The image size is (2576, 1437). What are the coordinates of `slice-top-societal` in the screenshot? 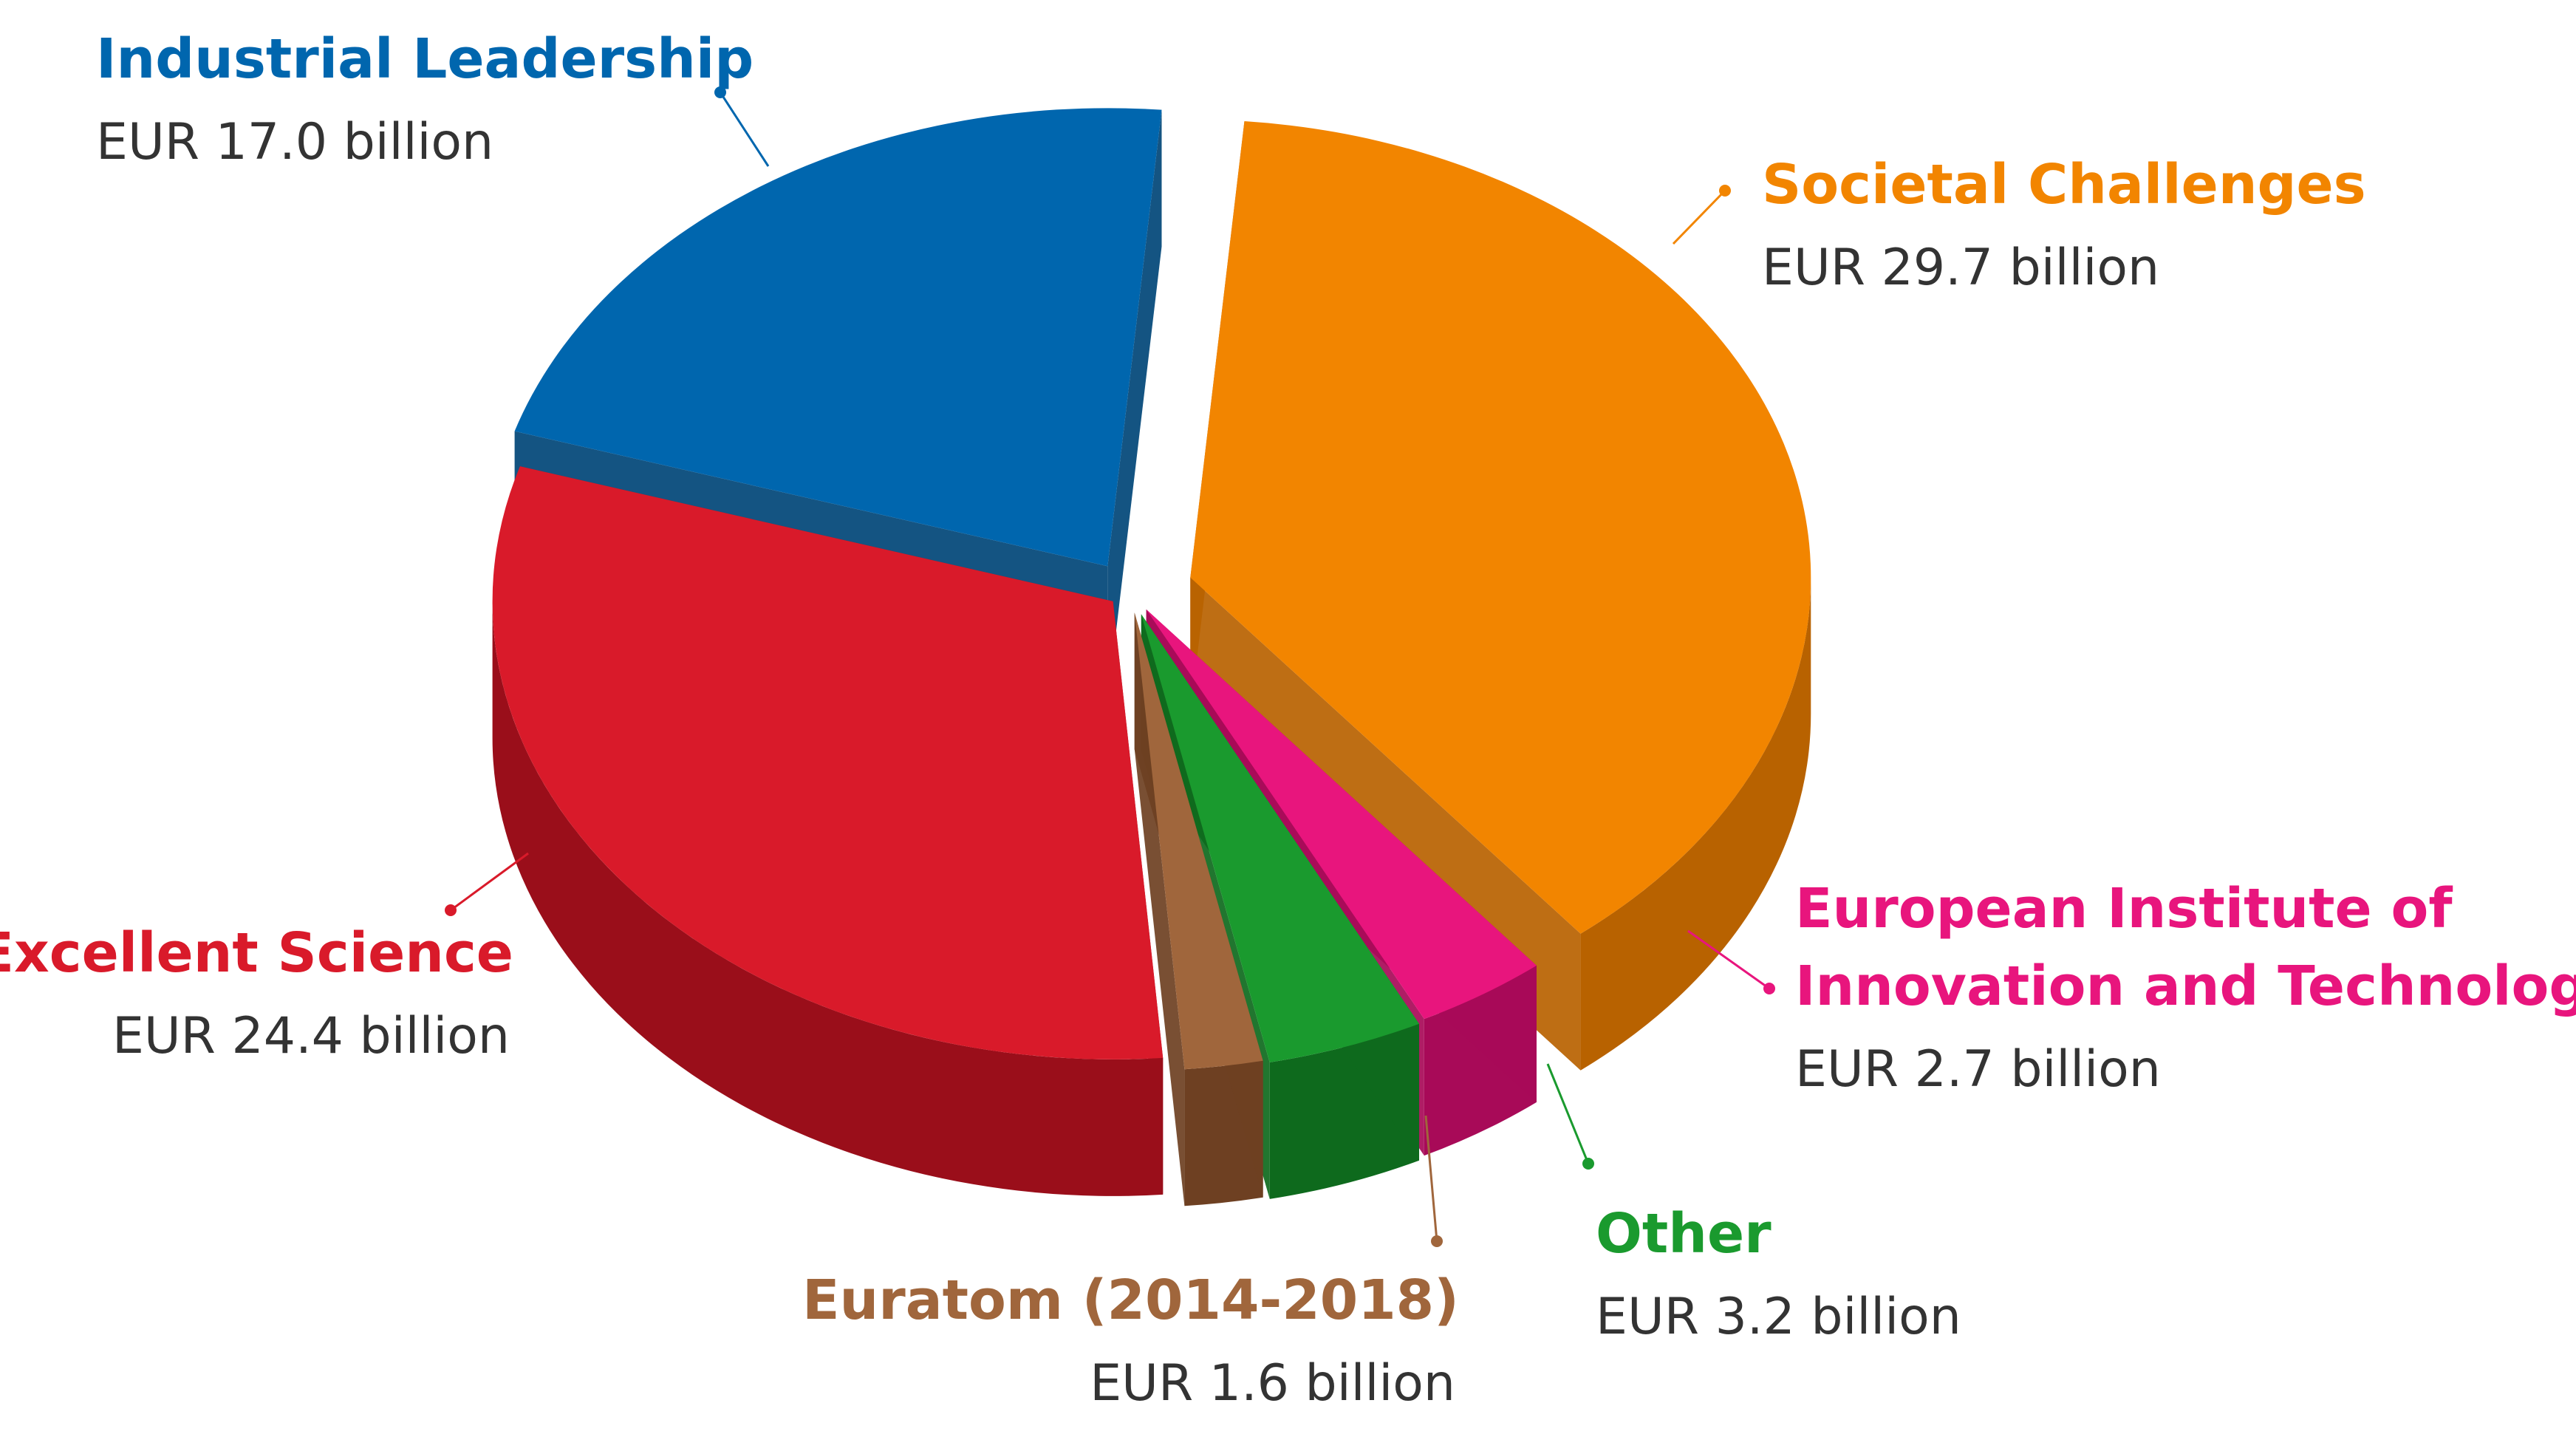 It's located at (1500, 527).